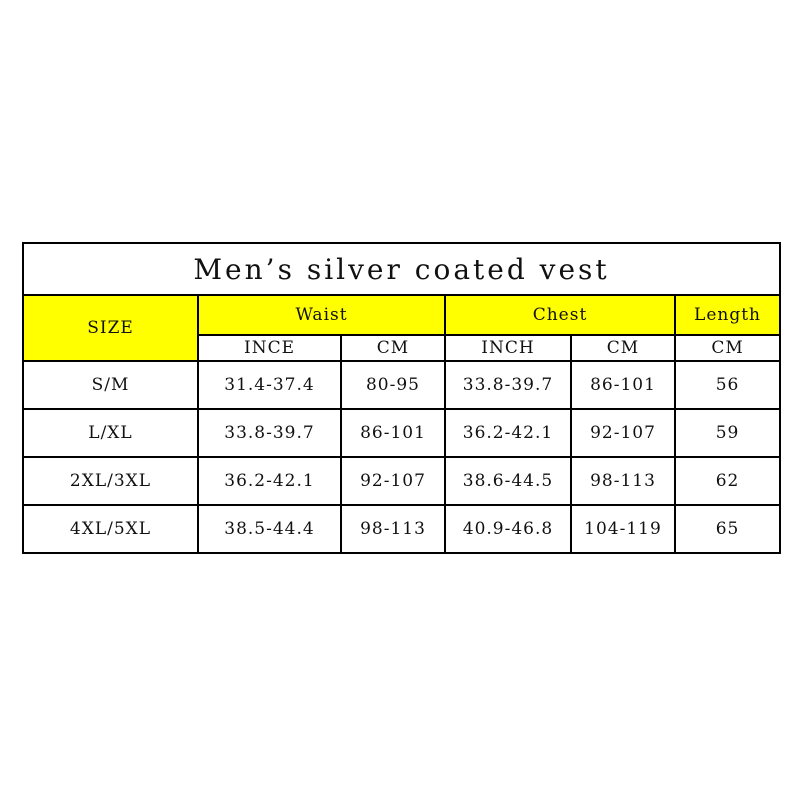 This screenshot has height=800, width=800. What do you see at coordinates (623, 529) in the screenshot?
I see `cell-chest-cm: 104-119` at bounding box center [623, 529].